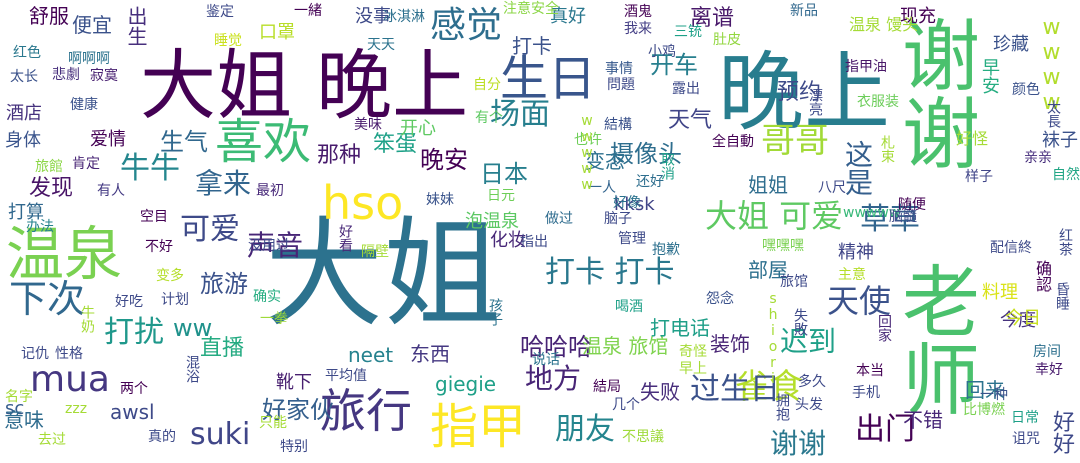  I want to click on cloud-word: 哈哈哈, so click(556, 347).